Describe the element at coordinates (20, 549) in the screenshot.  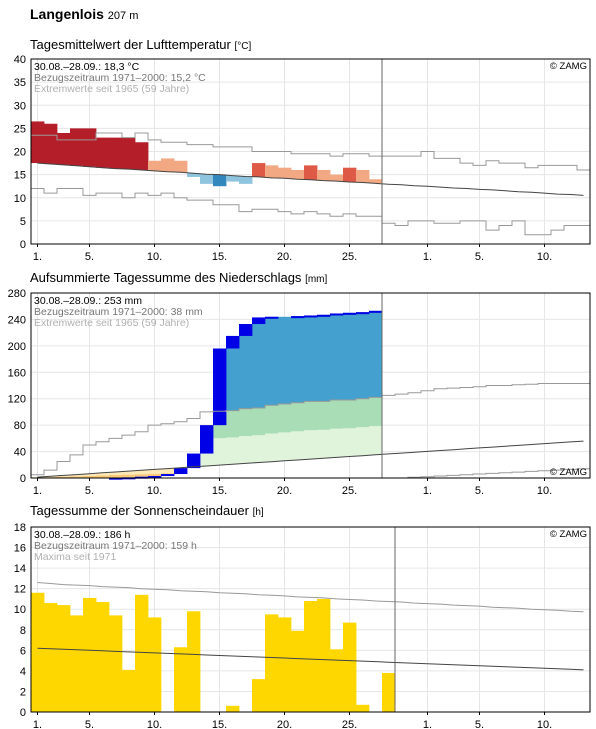
I see `sunshine-ytick-label: 16` at that location.